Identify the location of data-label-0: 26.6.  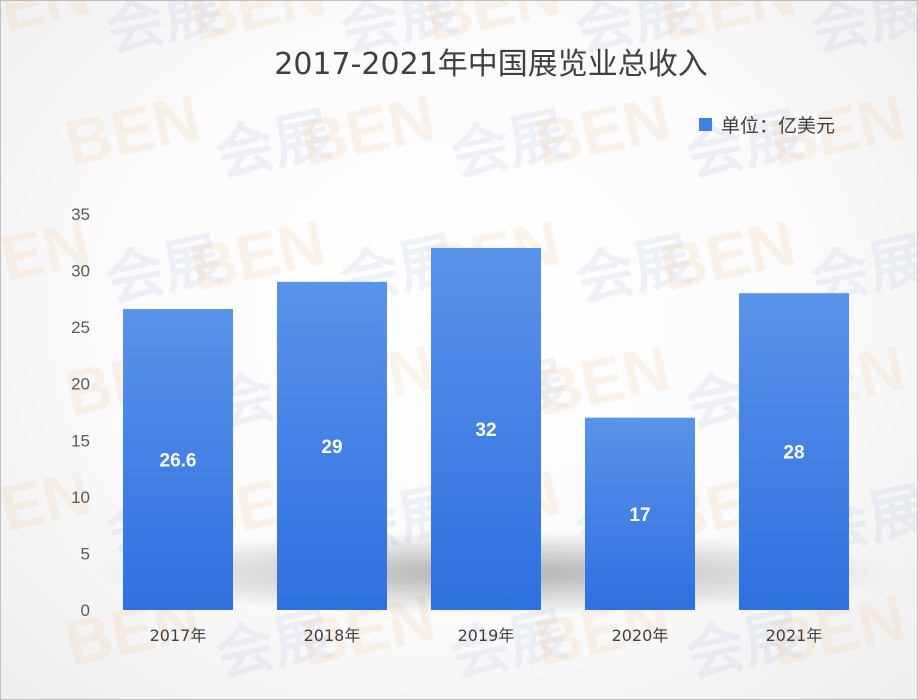
(178, 461).